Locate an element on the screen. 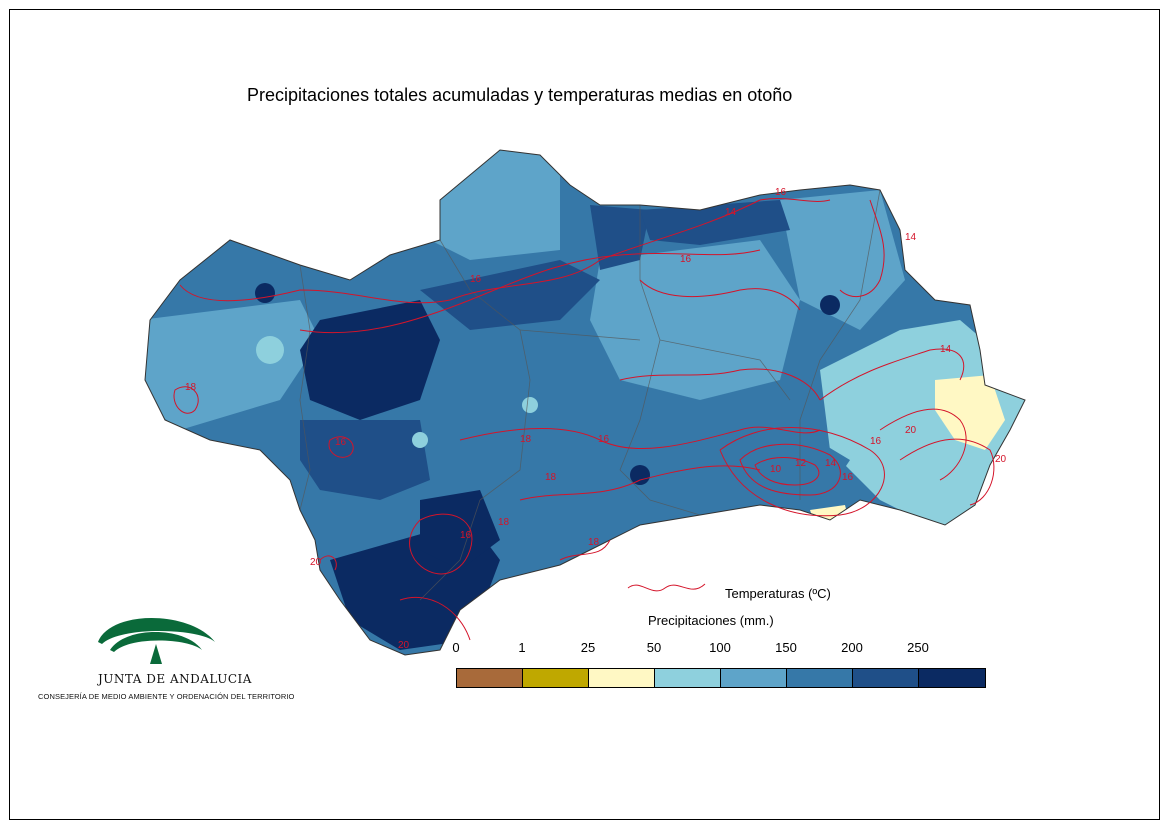 The width and height of the screenshot is (1170, 827). bin-label: 150 is located at coordinates (786, 647).